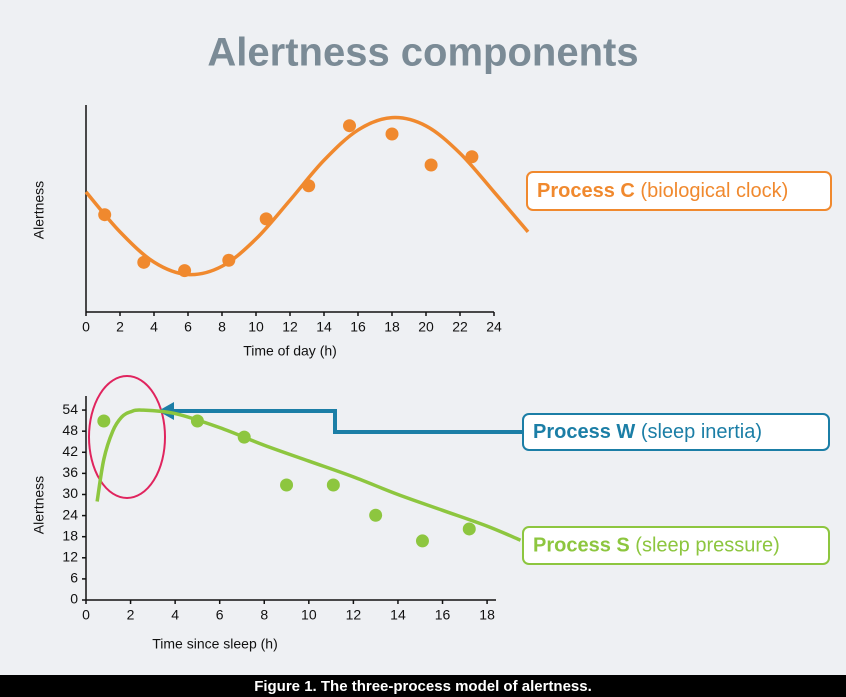 The height and width of the screenshot is (697, 846). Describe the element at coordinates (215, 644) in the screenshot. I see `x-axis-label: Time since sleep (h)` at that location.